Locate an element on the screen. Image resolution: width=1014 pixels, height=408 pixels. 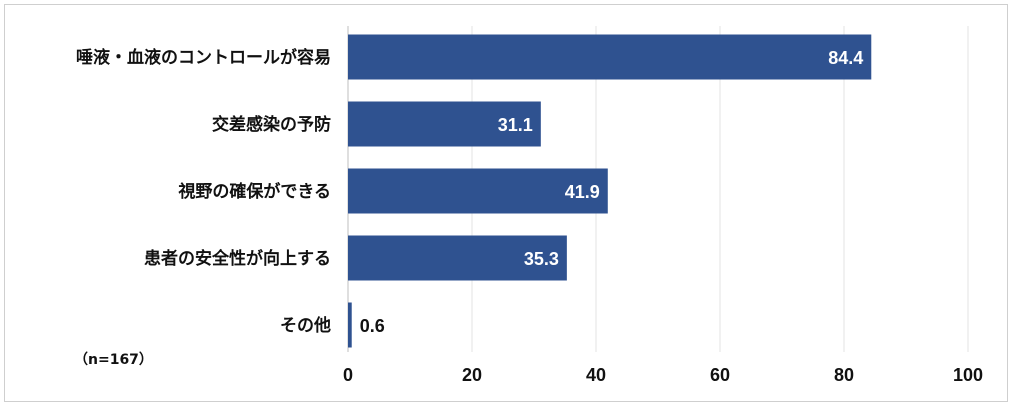
category-label-2: 交差感染の予防 is located at coordinates (271, 124).